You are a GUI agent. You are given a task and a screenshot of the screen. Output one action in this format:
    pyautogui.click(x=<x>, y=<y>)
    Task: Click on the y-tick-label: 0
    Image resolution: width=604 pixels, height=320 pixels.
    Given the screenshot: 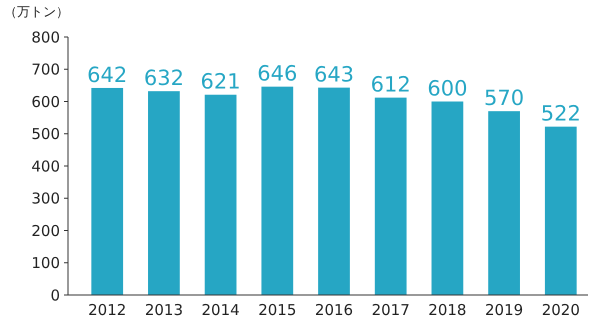 What is the action you would take?
    pyautogui.click(x=55, y=295)
    